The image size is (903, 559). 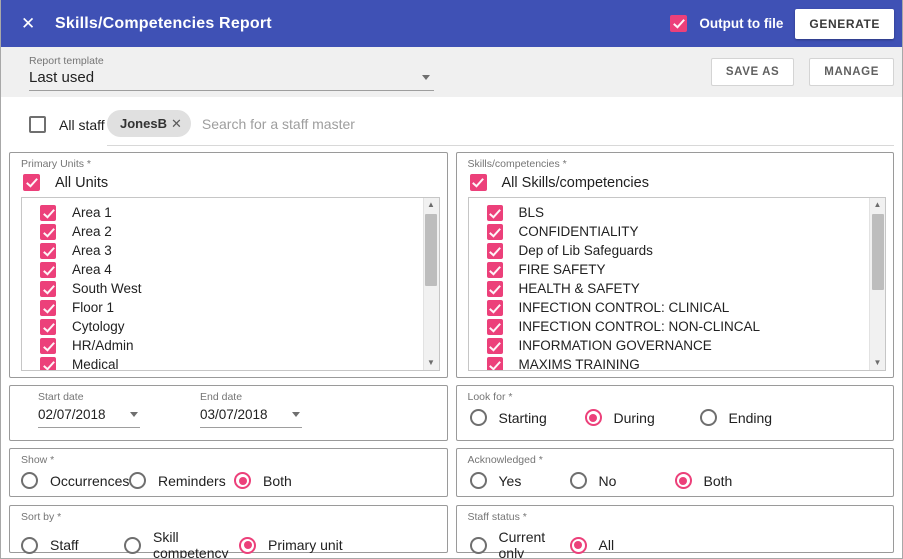 What do you see at coordinates (678, 269) in the screenshot?
I see `list-item: FIRE SAFETY` at bounding box center [678, 269].